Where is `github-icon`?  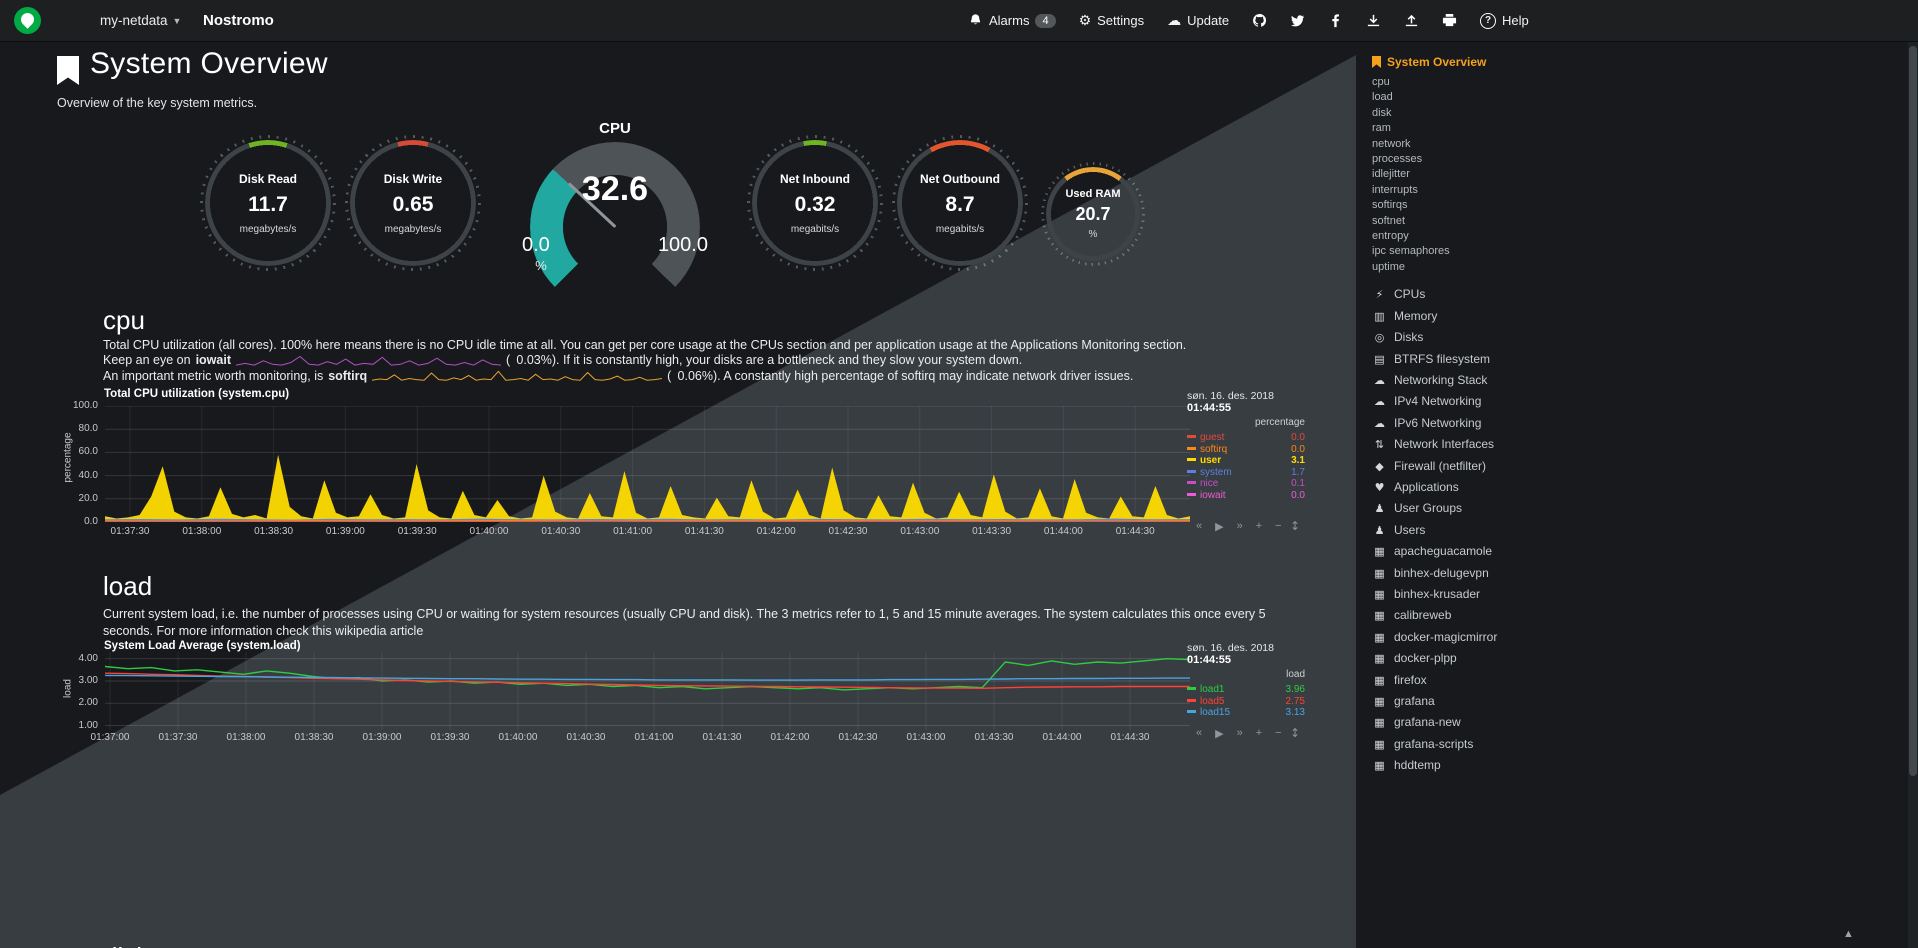
github-icon is located at coordinates (1260, 20).